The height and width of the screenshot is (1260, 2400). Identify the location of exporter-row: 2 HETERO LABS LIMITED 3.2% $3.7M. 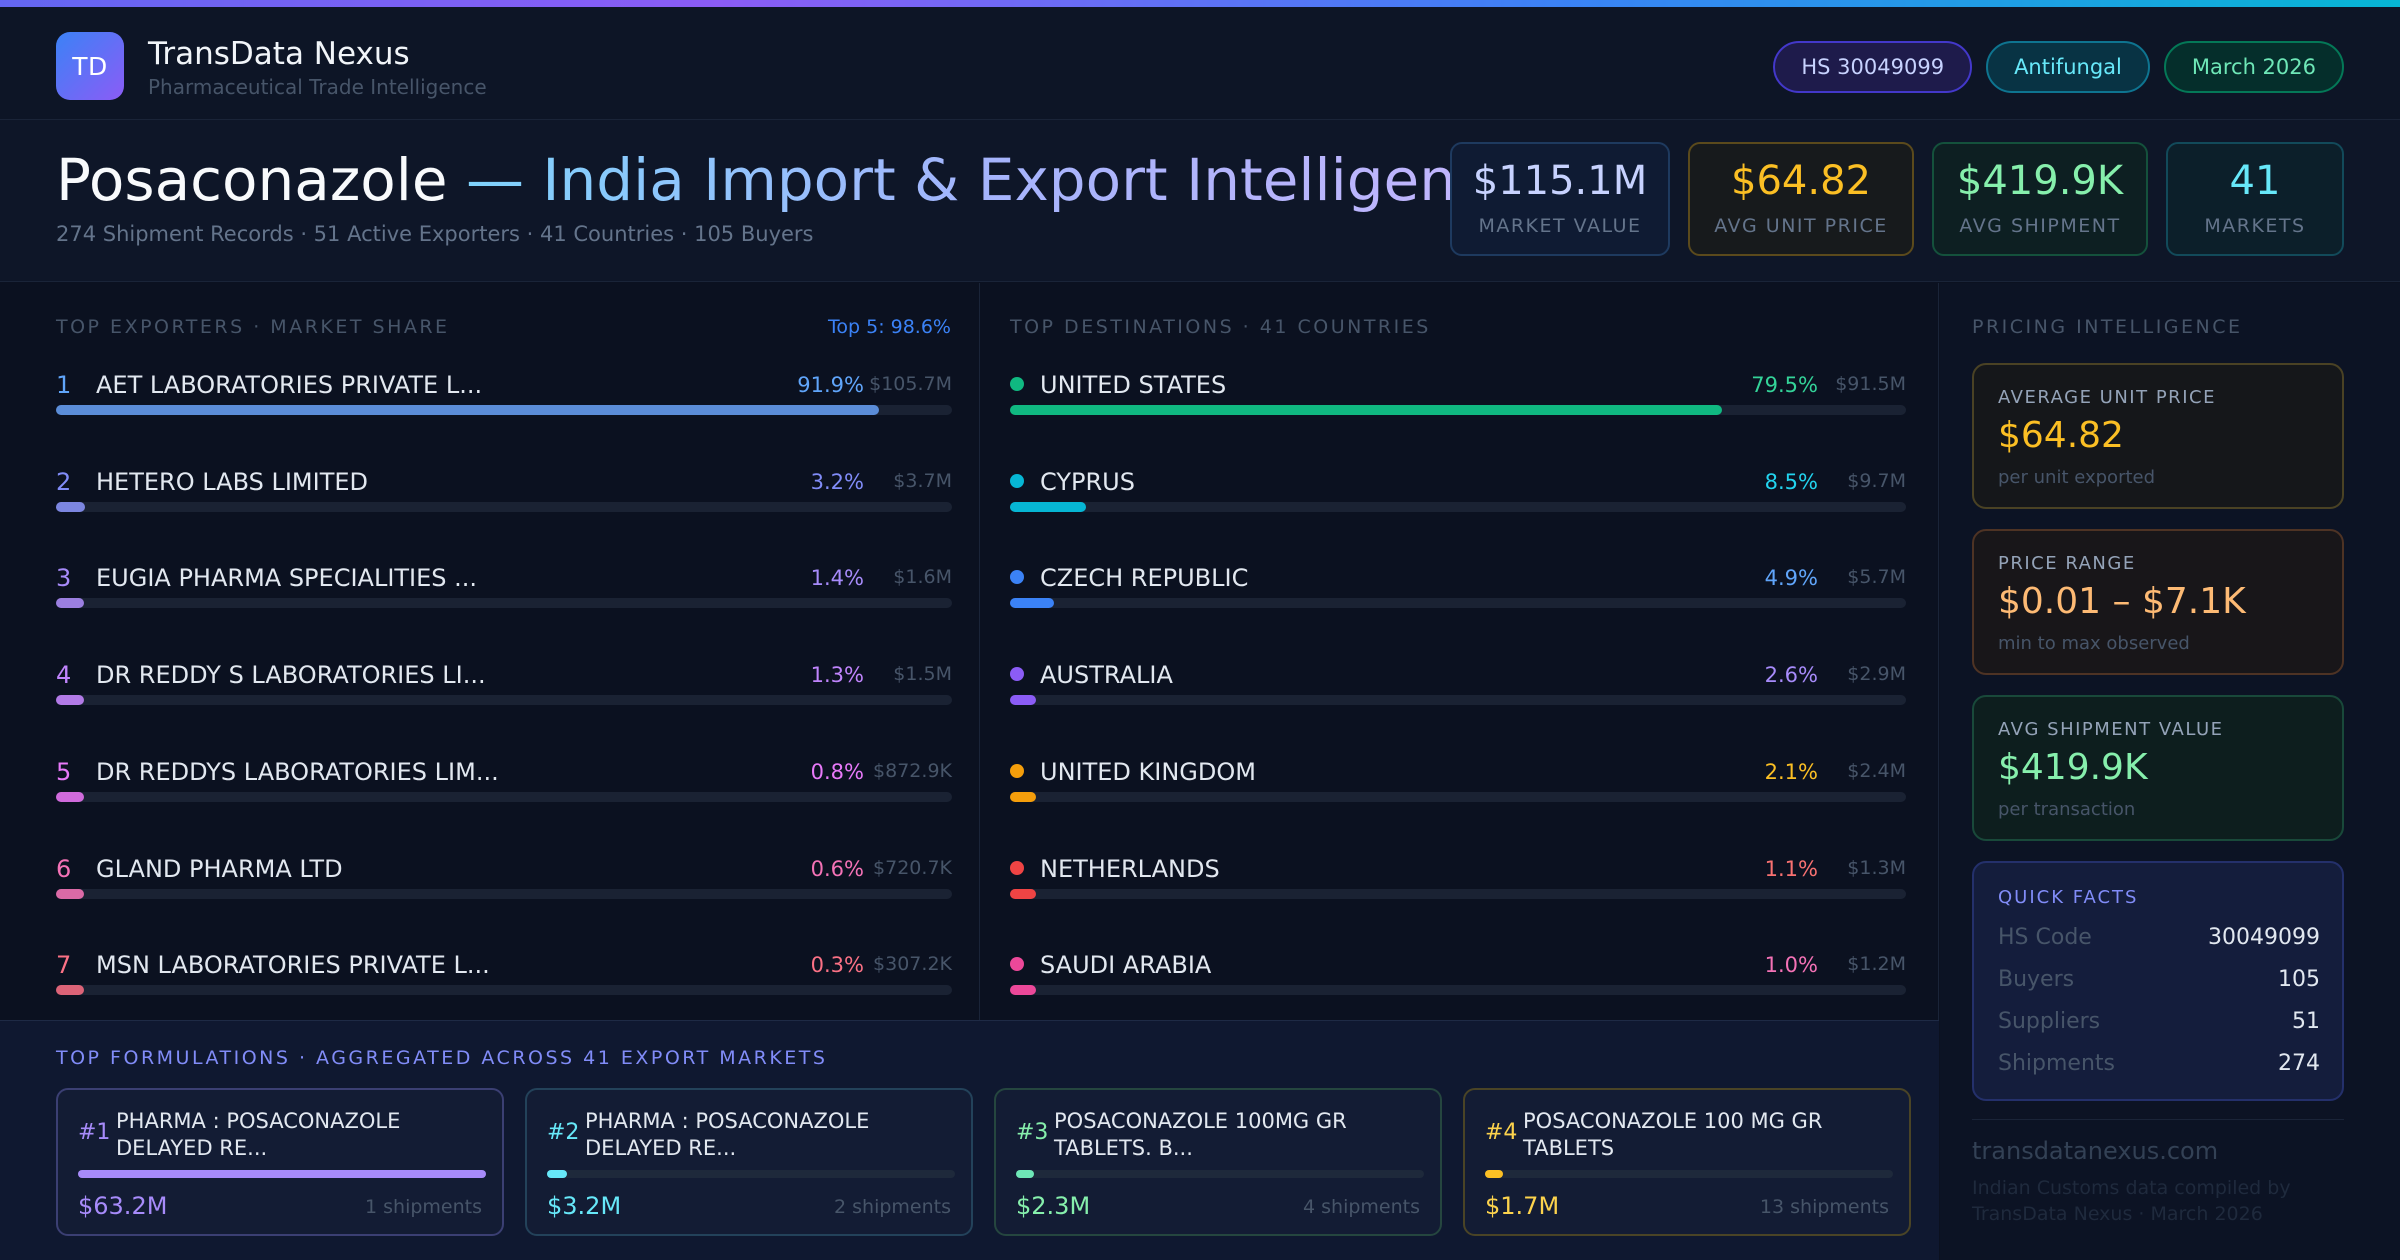
(504, 490).